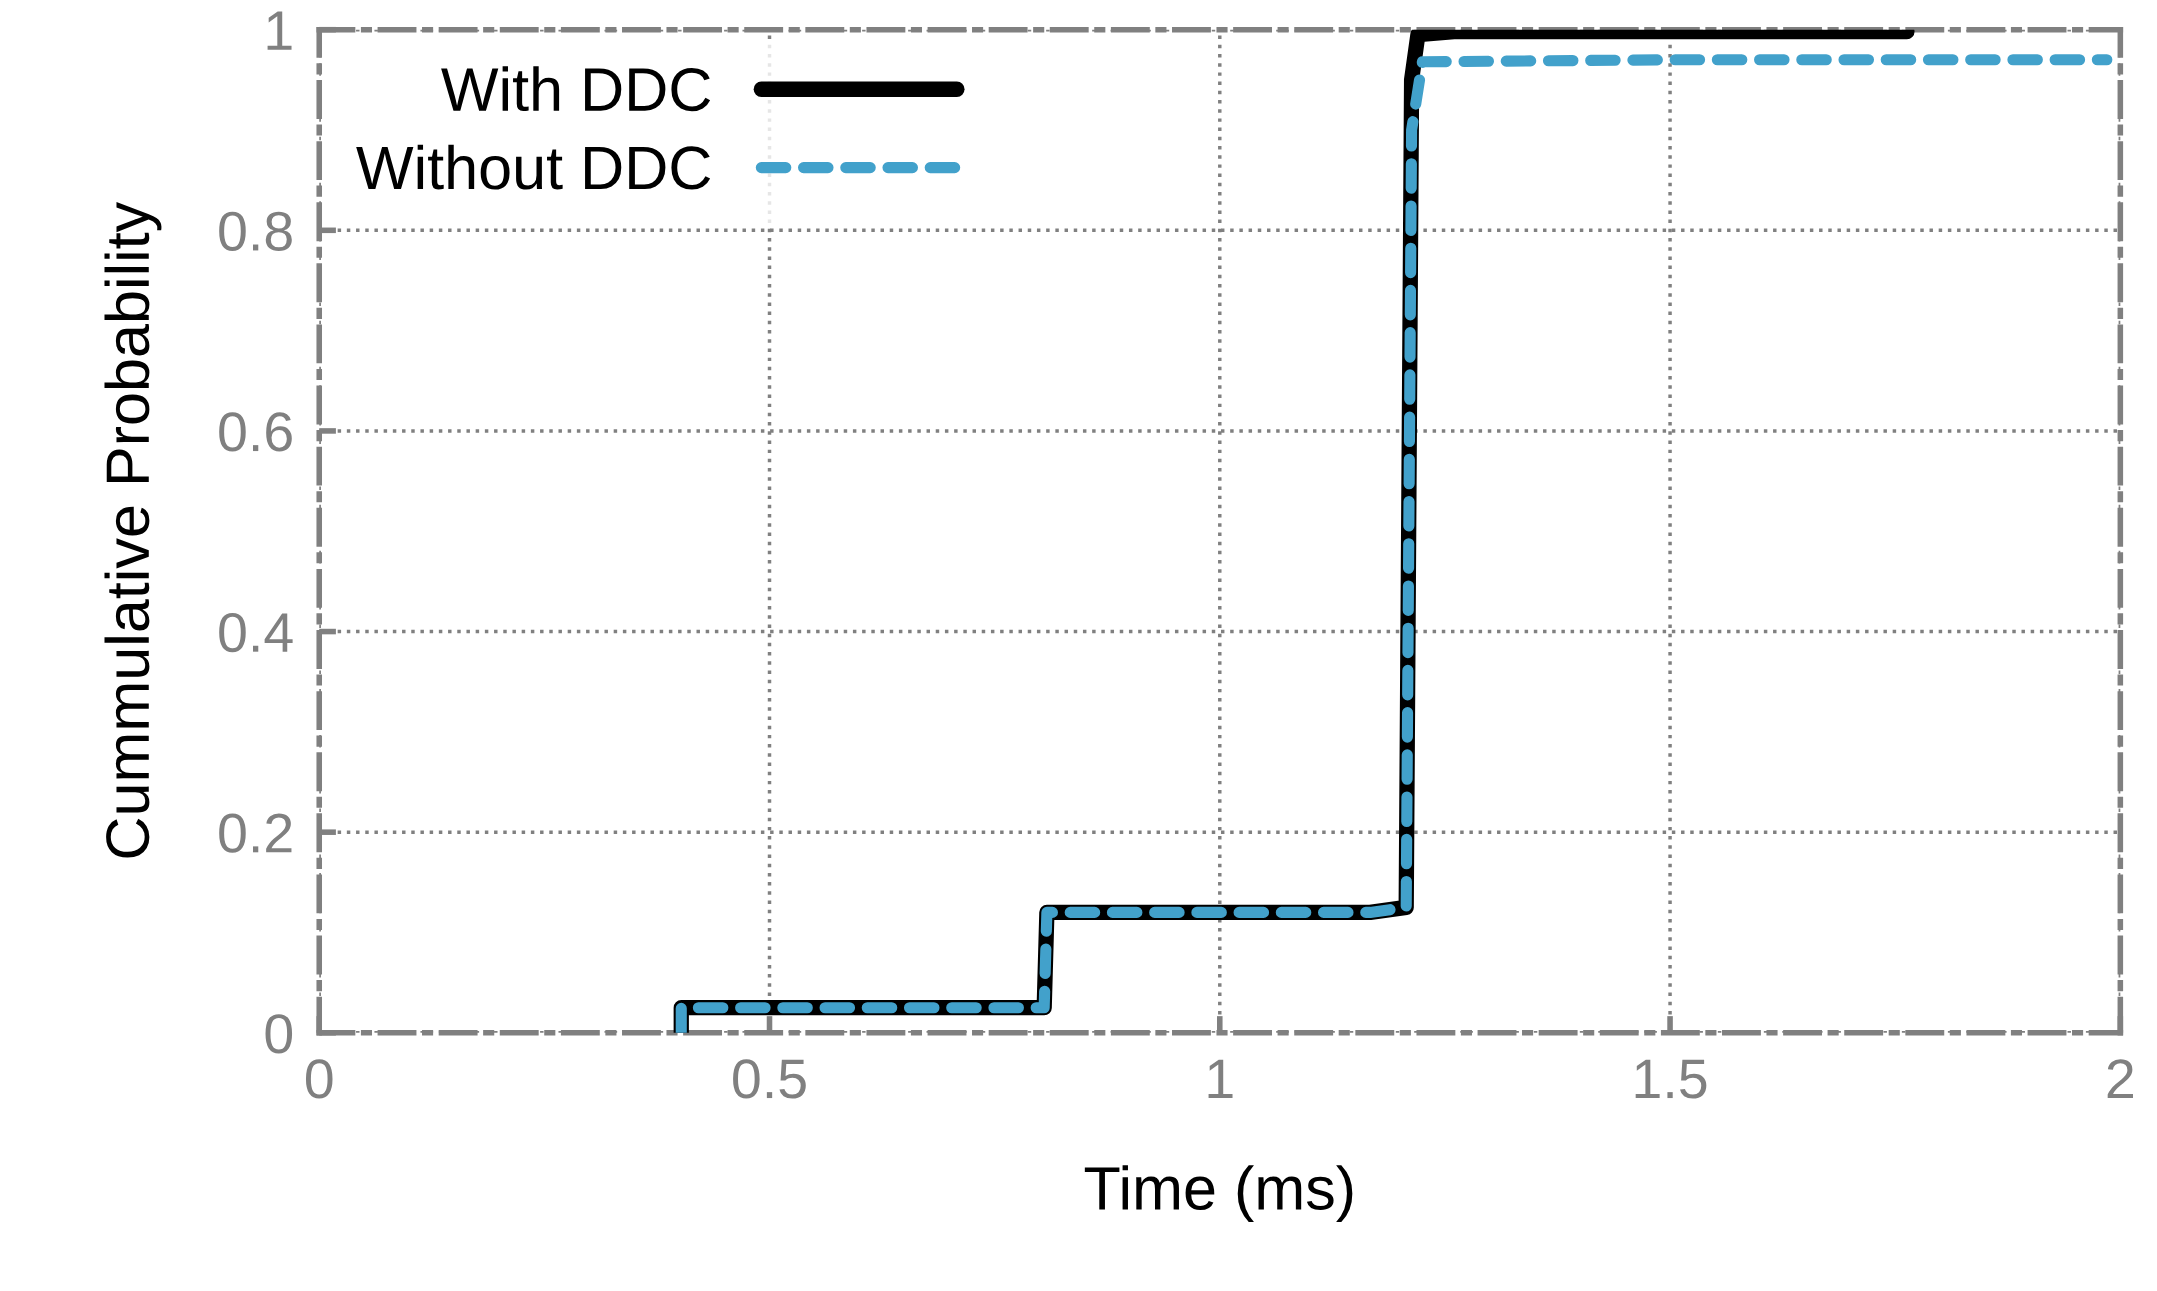  Describe the element at coordinates (769, 1079) in the screenshot. I see `x-tick-label: 0.5` at that location.